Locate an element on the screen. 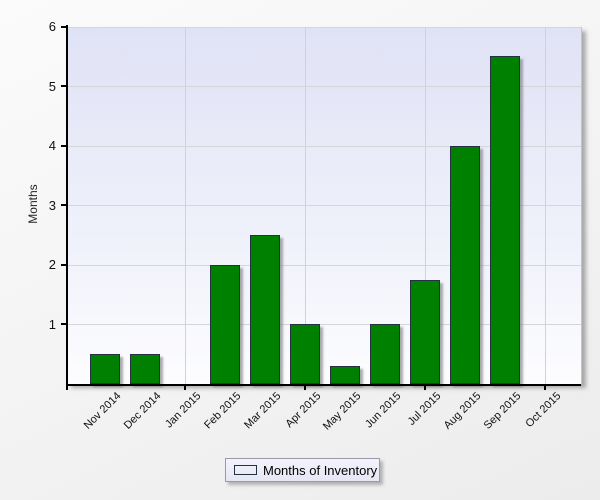 The image size is (600, 500). y-tick-label: 6 is located at coordinates (52, 26).